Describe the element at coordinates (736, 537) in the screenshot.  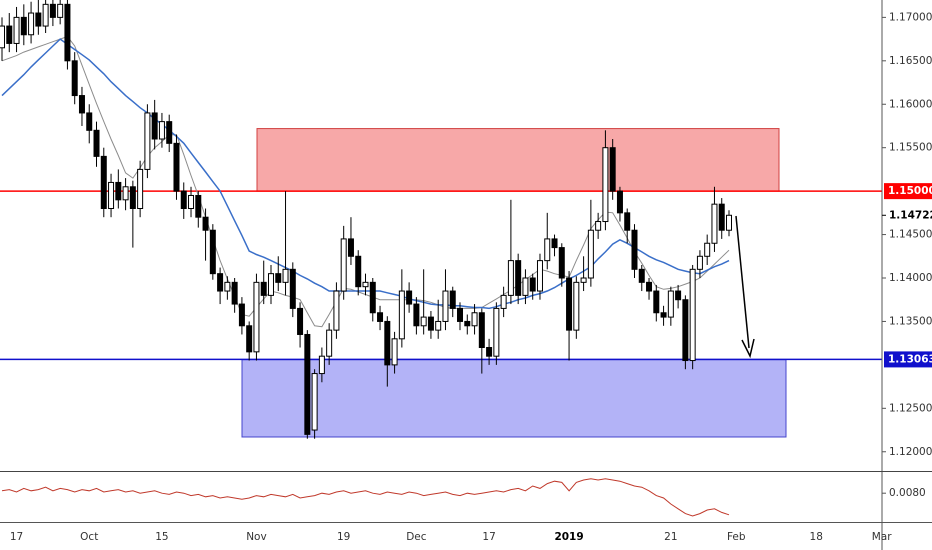
I see `x-tick-label: Feb` at that location.